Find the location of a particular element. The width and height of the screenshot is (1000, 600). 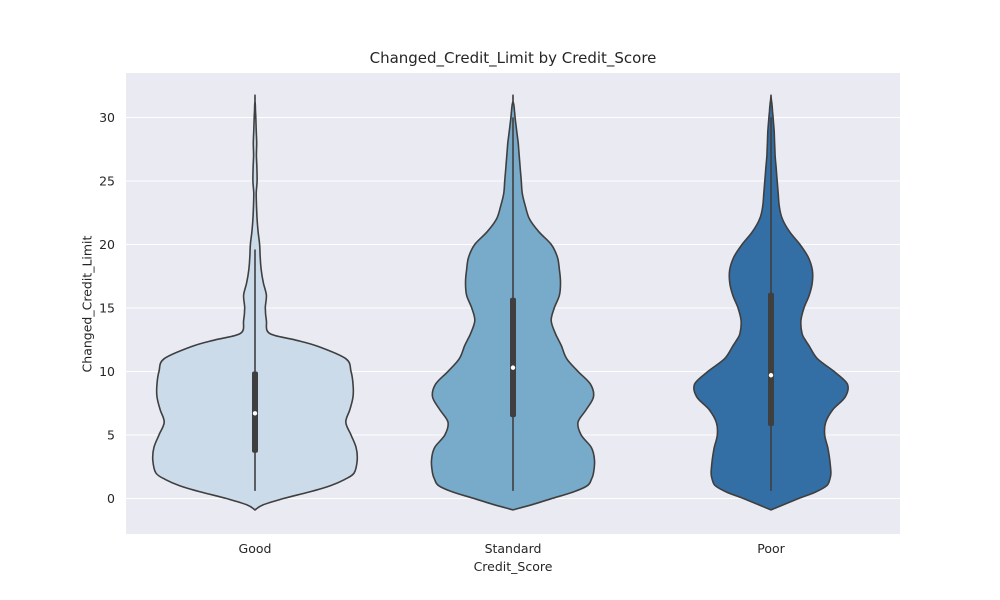

y-tick-label: 30 is located at coordinates (107, 117).